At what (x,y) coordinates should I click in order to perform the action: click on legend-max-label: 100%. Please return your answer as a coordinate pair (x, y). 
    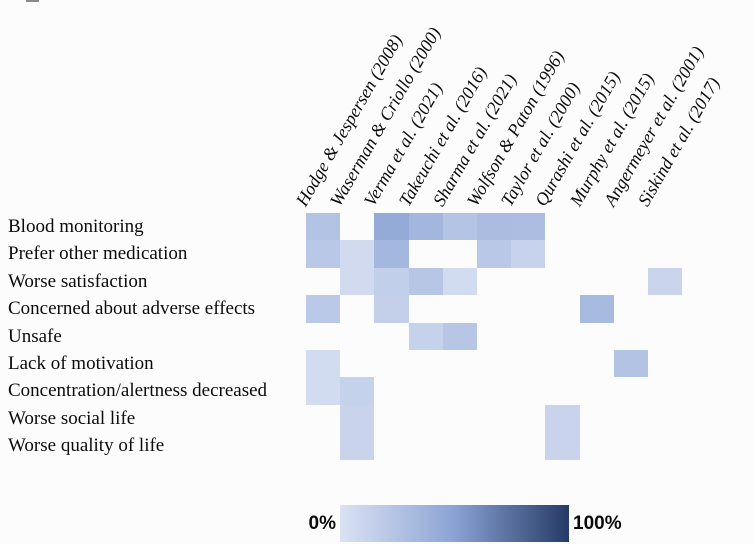
    Looking at the image, I should click on (597, 523).